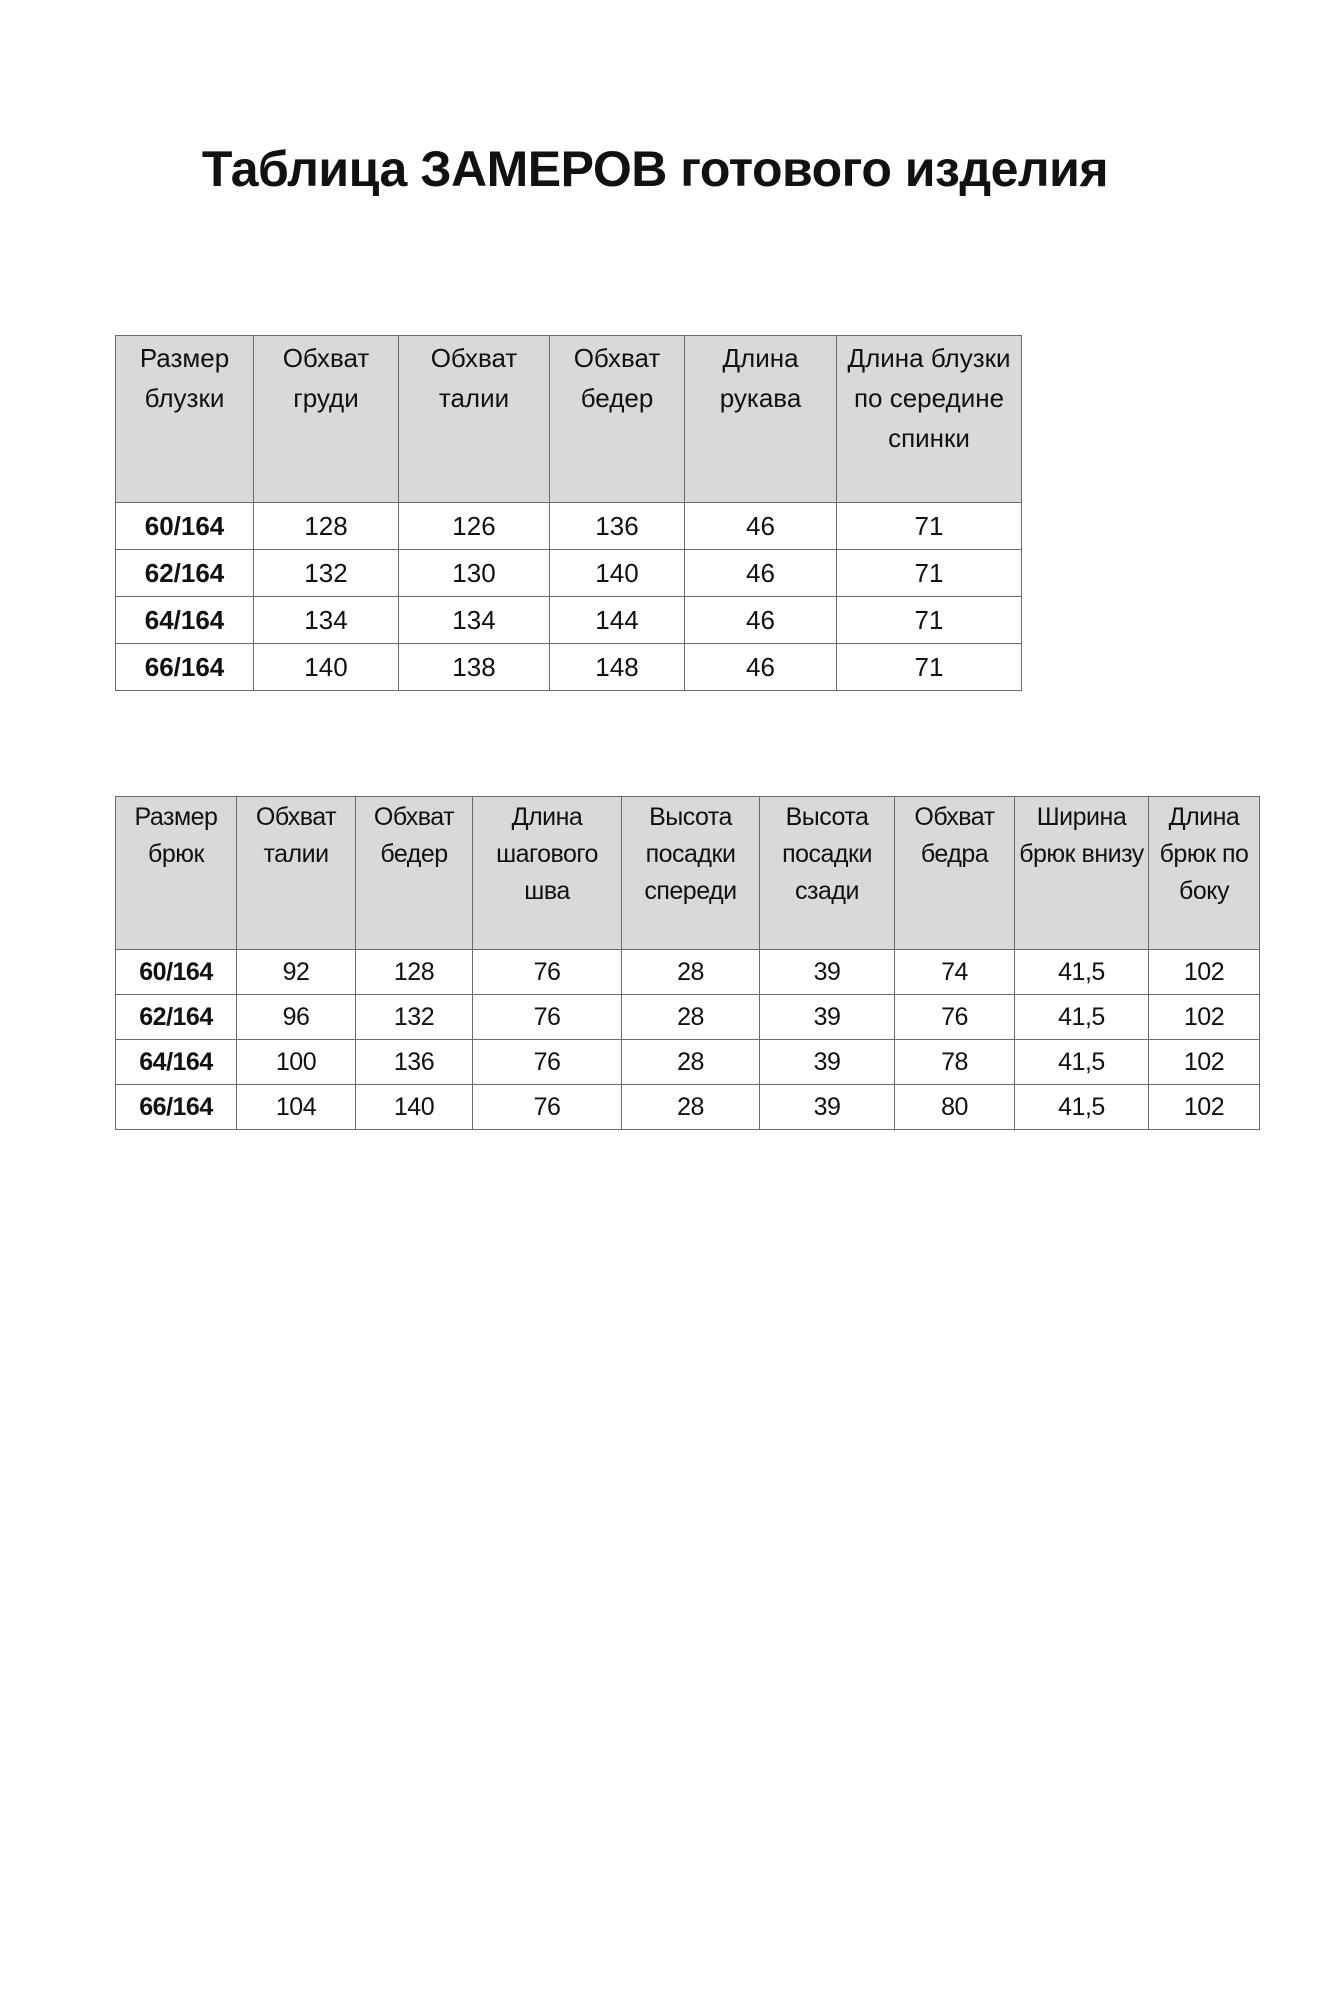 This screenshot has width=1333, height=2000. I want to click on column-header: Высота посадки сзади, so click(827, 873).